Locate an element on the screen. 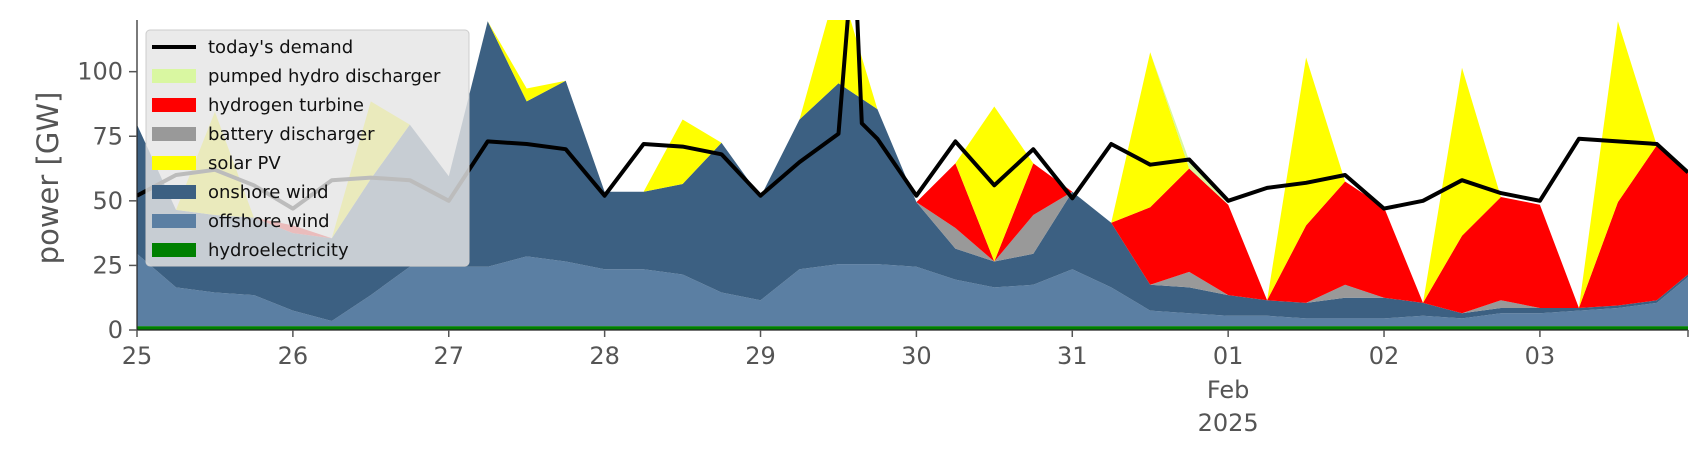  x-tick-label: 31 is located at coordinates (1072, 356).